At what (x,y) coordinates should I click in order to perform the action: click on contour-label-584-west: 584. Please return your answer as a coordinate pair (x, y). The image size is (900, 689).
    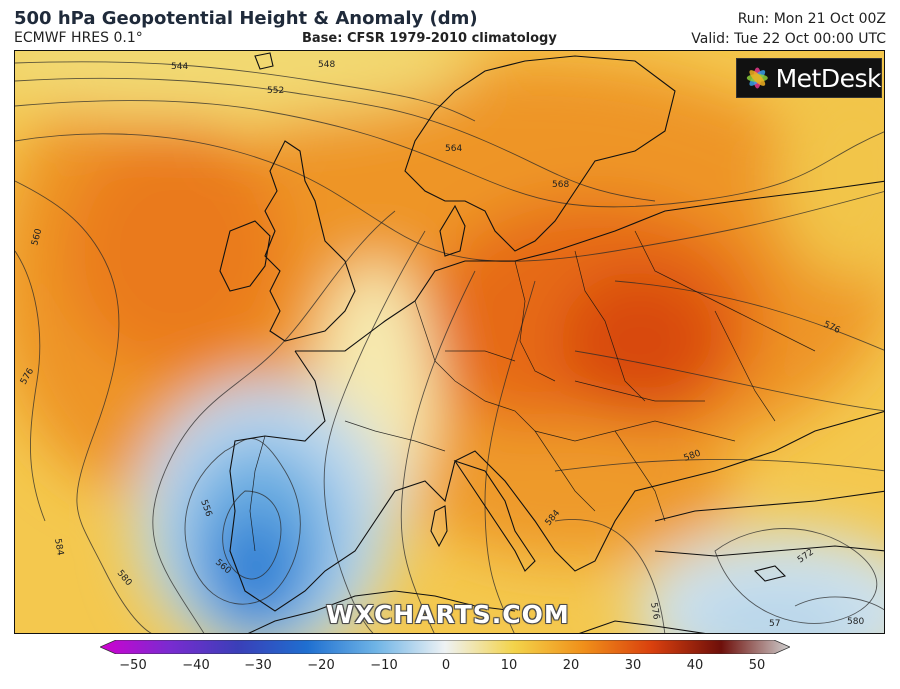
    Looking at the image, I should click on (58, 547).